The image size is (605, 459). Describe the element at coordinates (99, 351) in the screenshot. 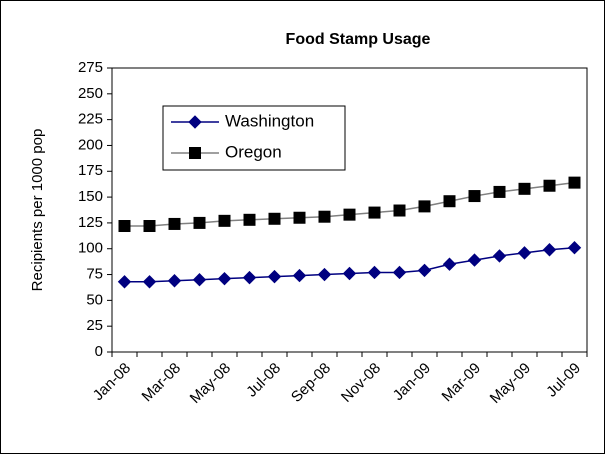

I see `y-tick-label: 0` at that location.